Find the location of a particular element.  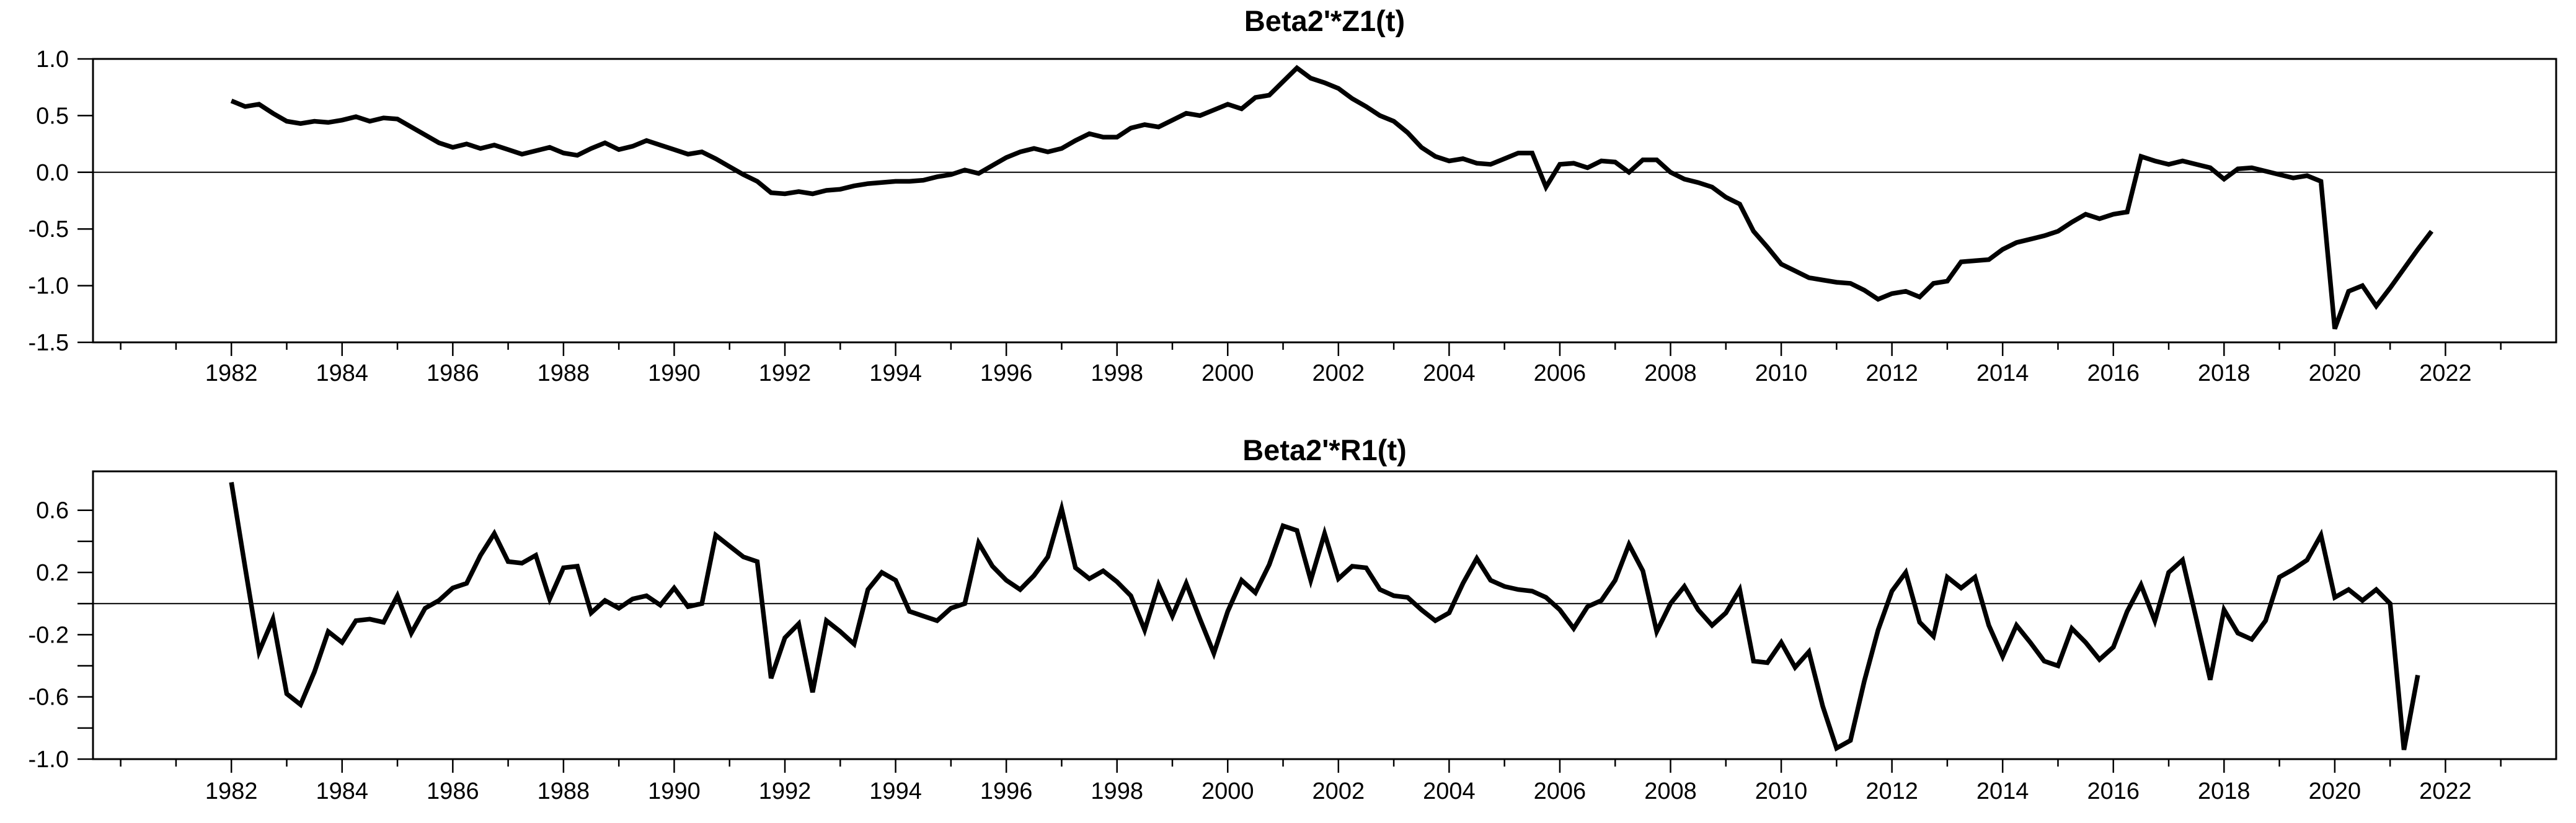

chart-title-r1: Beta2'*R1(t) is located at coordinates (1325, 450).